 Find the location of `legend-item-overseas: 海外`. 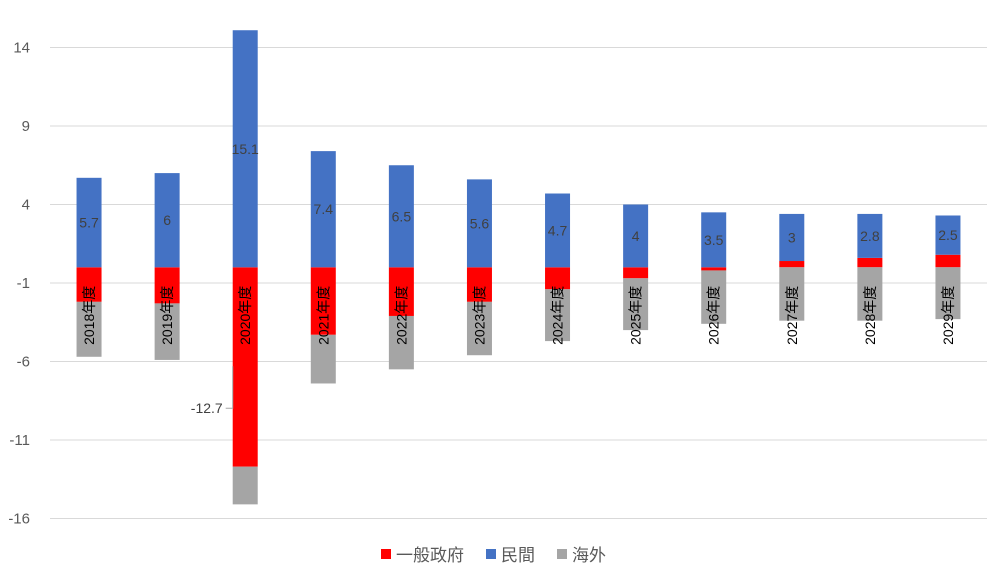

legend-item-overseas: 海外 is located at coordinates (581, 553).